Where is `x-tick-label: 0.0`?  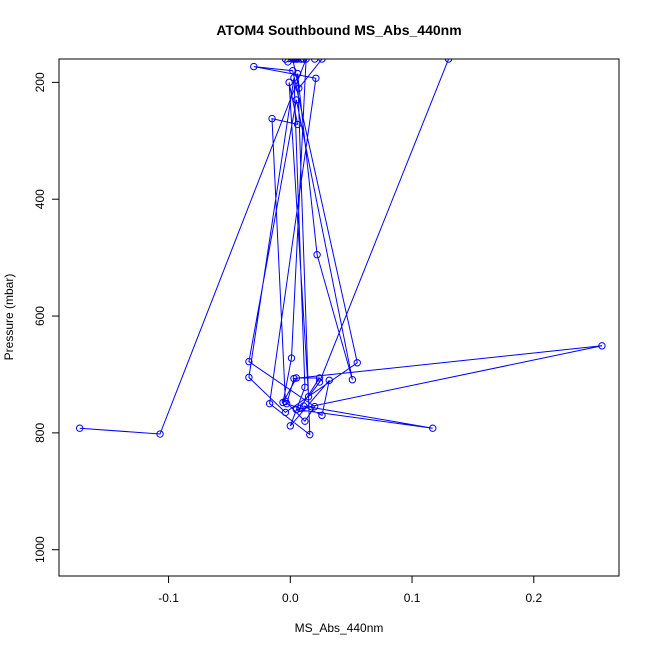
x-tick-label: 0.0 is located at coordinates (290, 598).